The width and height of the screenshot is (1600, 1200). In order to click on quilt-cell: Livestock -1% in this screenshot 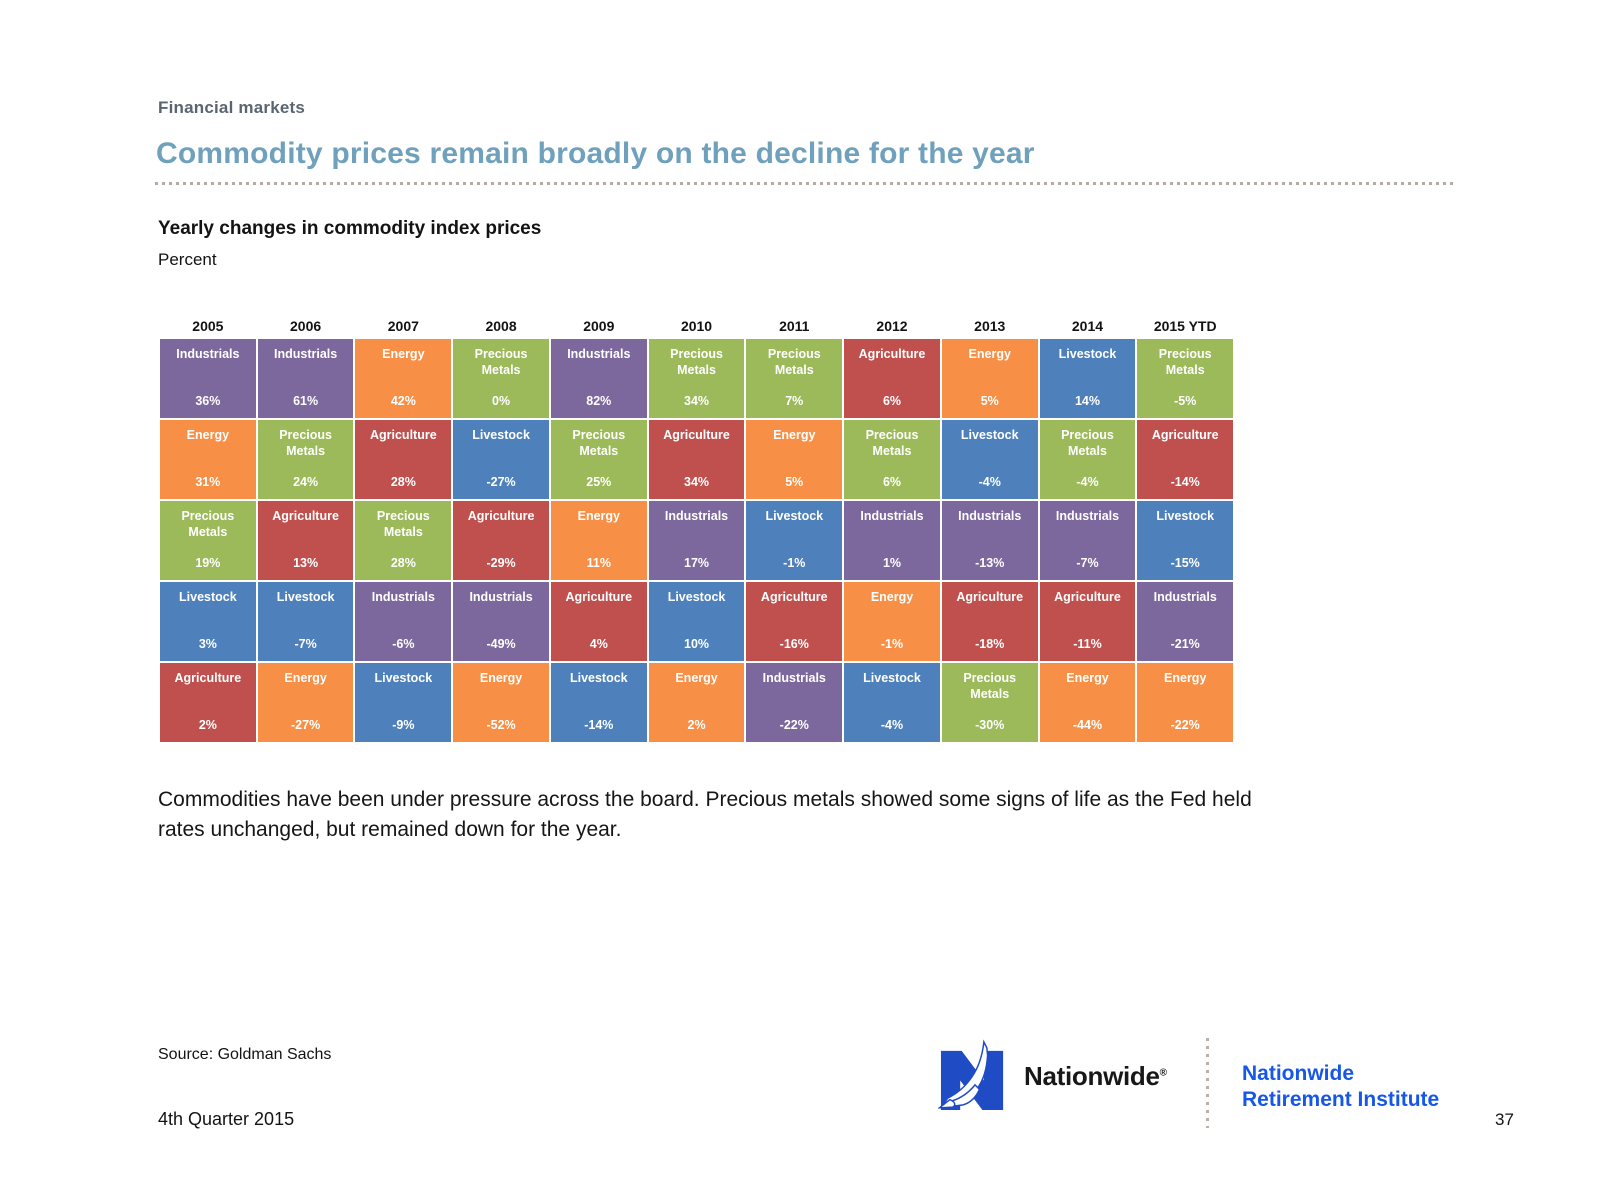, I will do `click(794, 540)`.